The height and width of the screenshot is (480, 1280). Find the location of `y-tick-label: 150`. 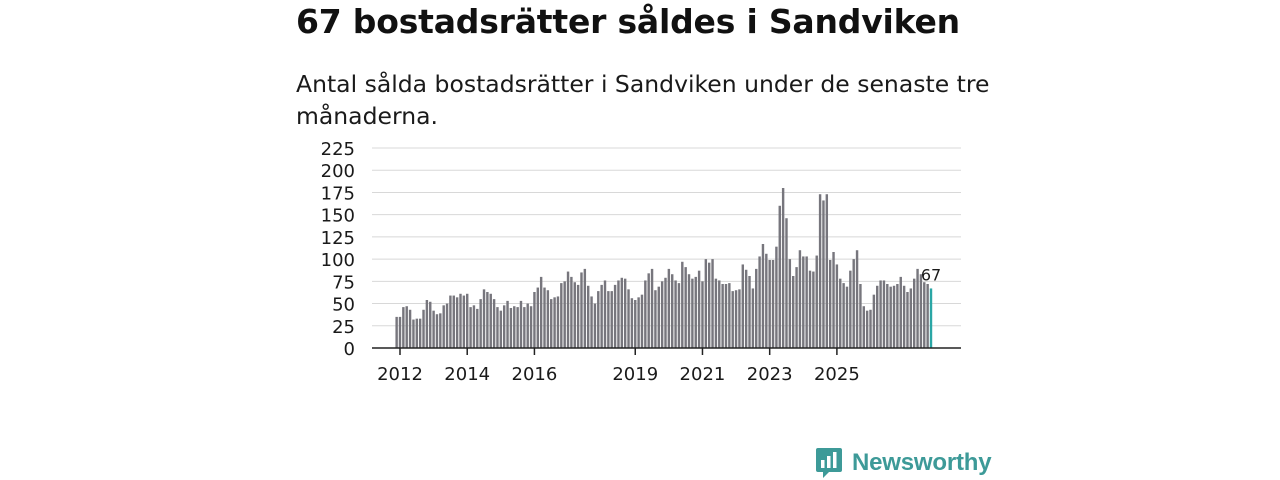

y-tick-label: 150 is located at coordinates (338, 216).